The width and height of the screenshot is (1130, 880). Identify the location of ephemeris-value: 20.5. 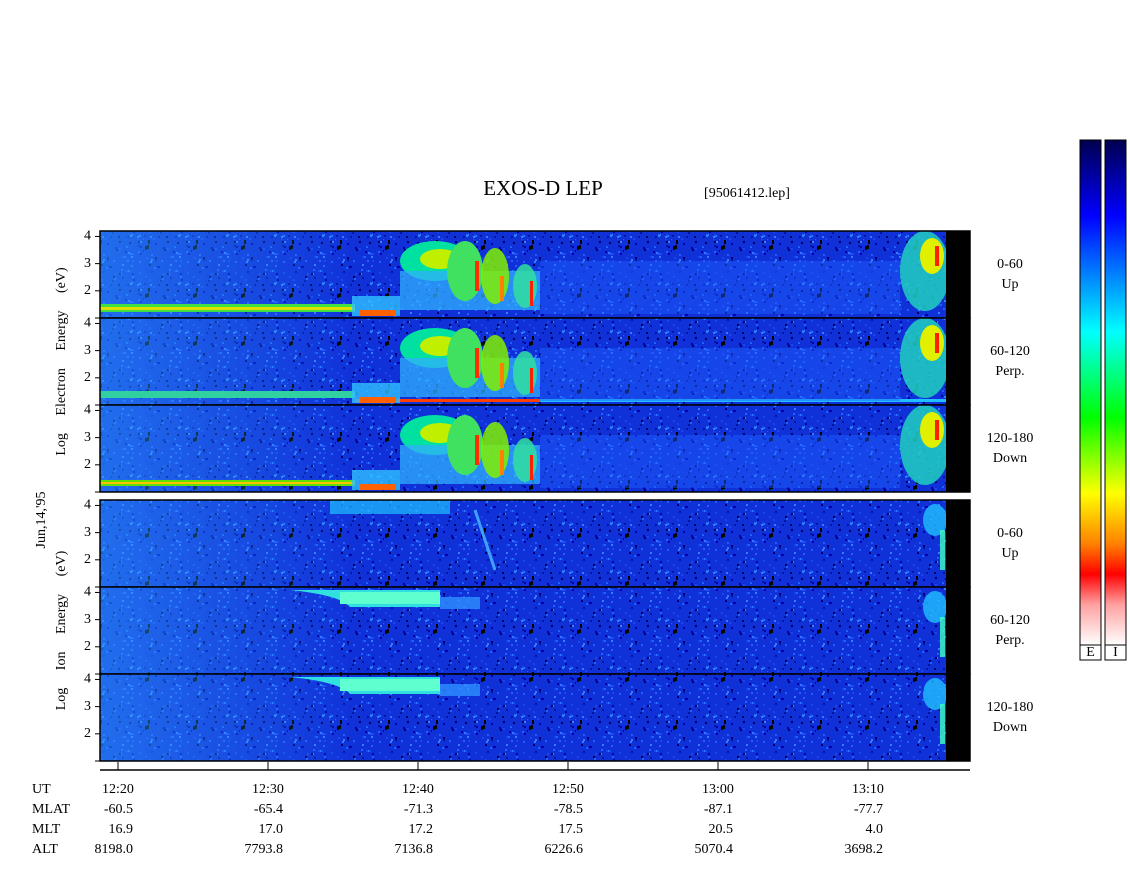
(721, 829).